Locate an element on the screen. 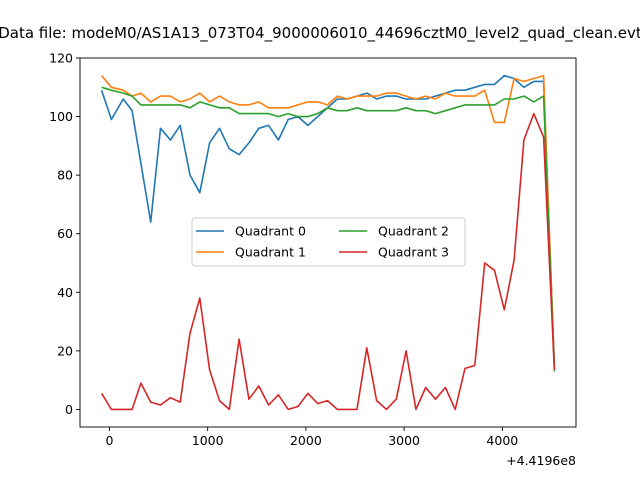  y-axis: 0 20 40 60 80 100 120 is located at coordinates (64, 234).